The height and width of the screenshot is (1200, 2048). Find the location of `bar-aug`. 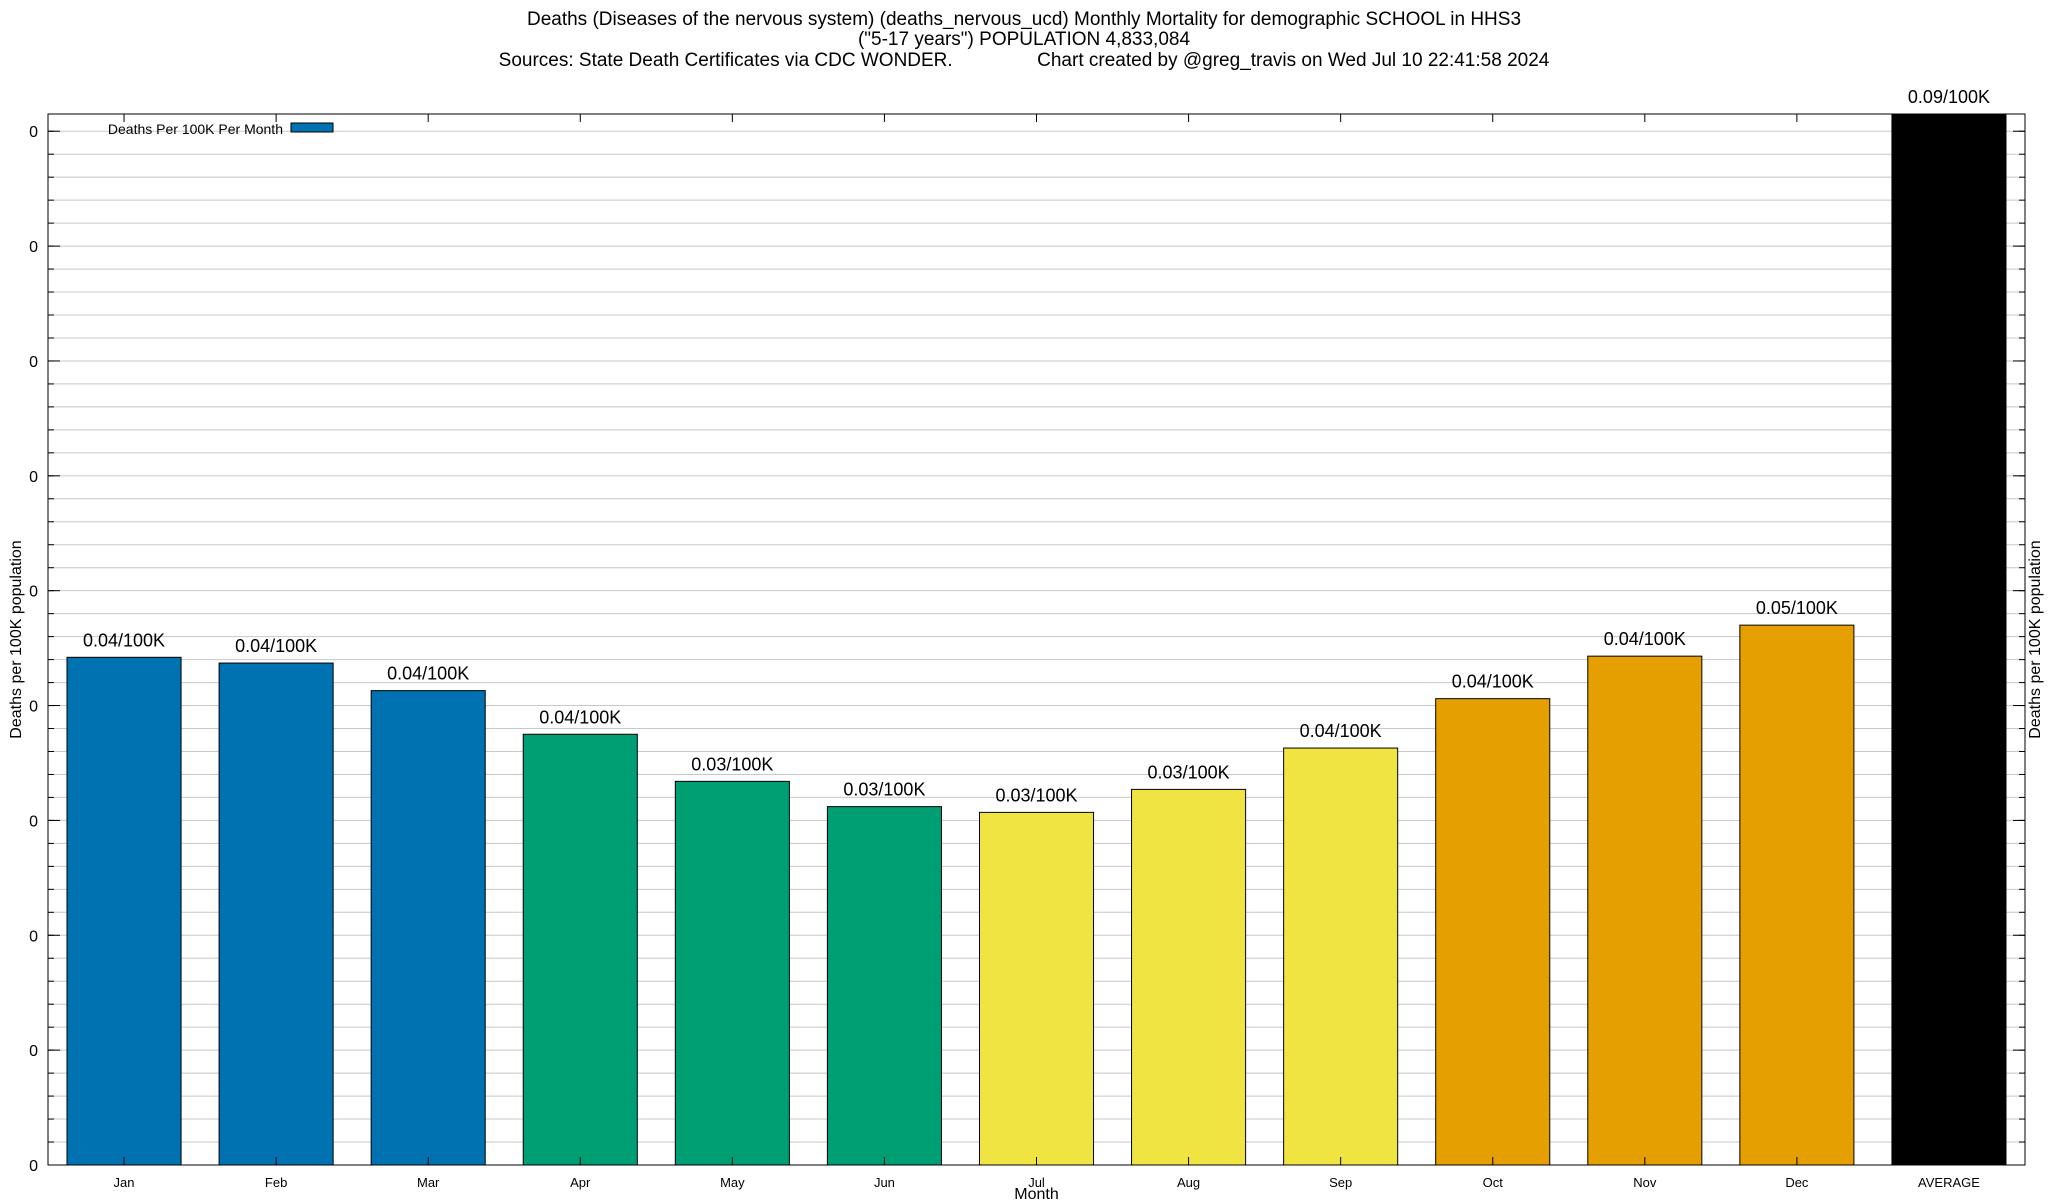

bar-aug is located at coordinates (1189, 977).